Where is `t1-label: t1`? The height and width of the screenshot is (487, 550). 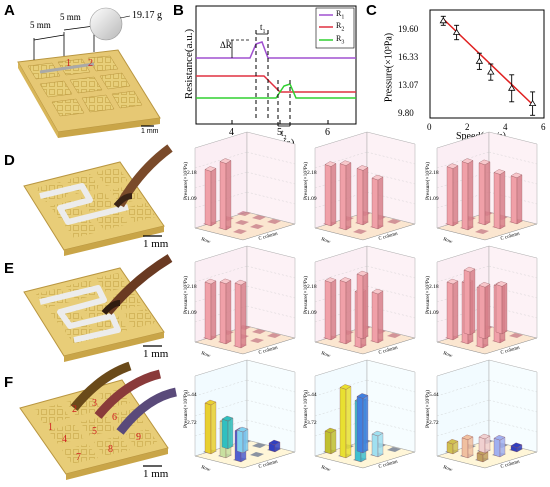 t1-label: t1 is located at coordinates (263, 28).